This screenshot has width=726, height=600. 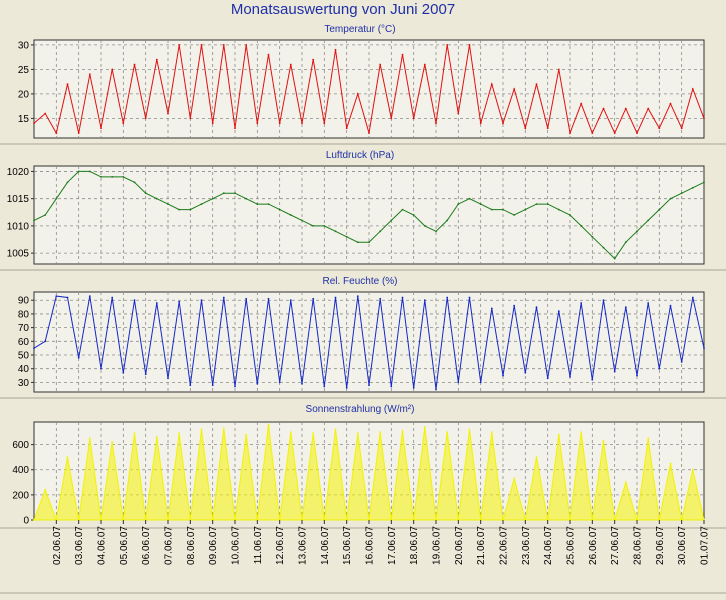 I want to click on humidity-ytick-label: 70, so click(x=24, y=328).